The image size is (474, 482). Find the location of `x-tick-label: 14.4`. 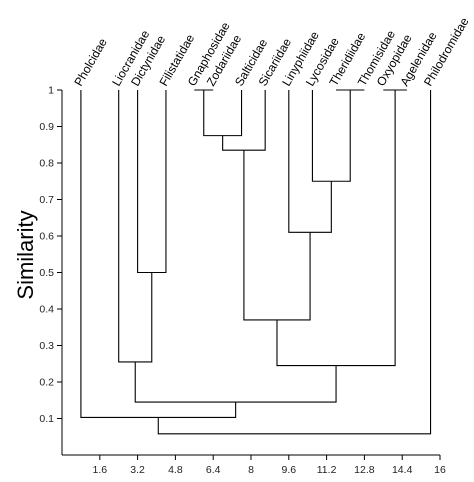

x-tick-label: 14.4 is located at coordinates (402, 470).